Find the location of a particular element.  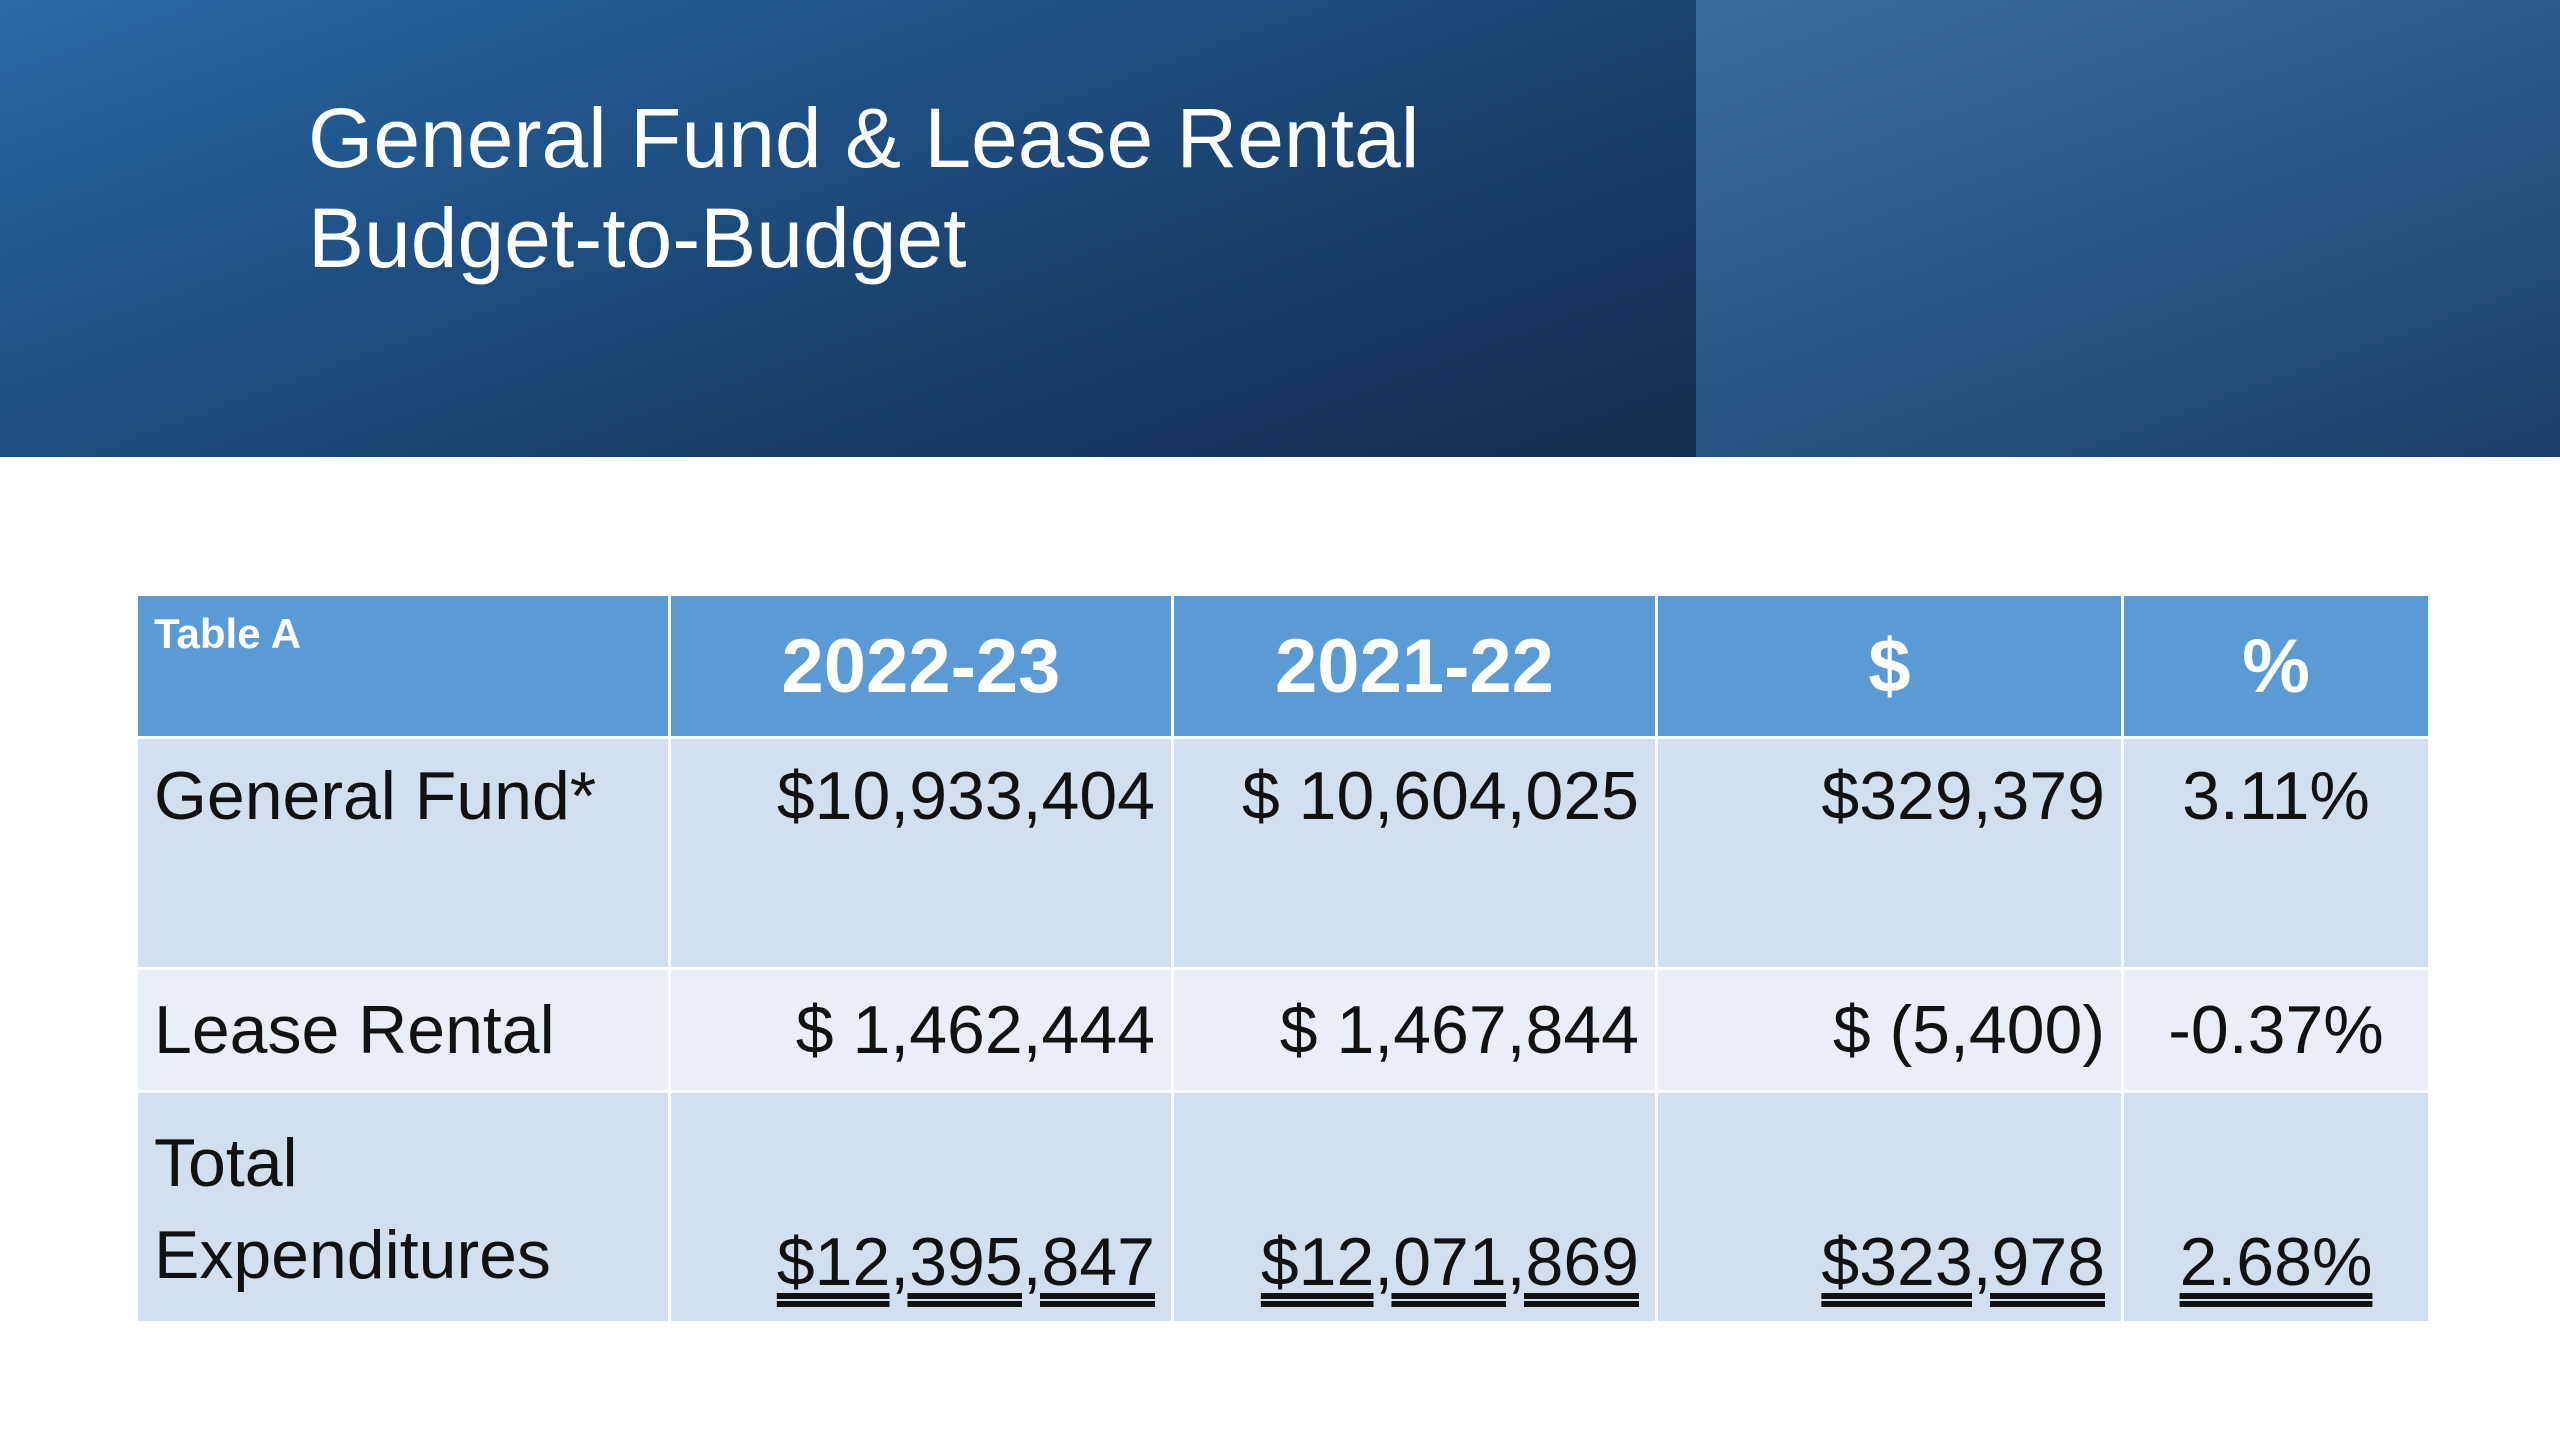

cell-total-dollar: $323,978 is located at coordinates (1889, 1207).